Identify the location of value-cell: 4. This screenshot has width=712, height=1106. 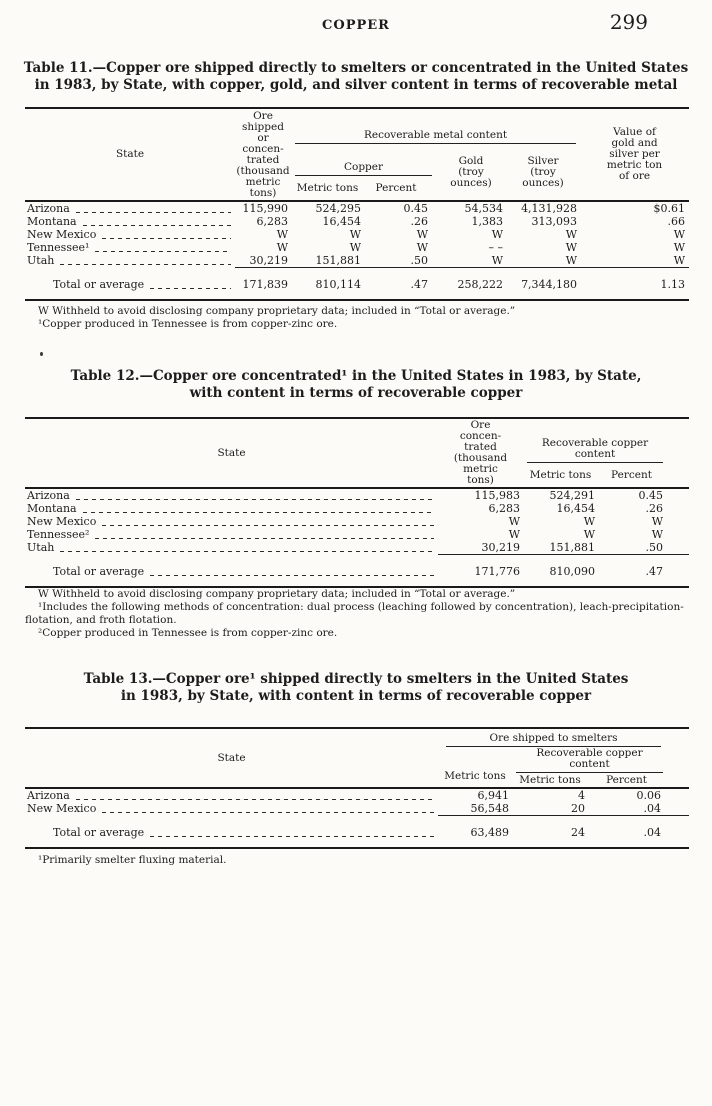
(550, 794).